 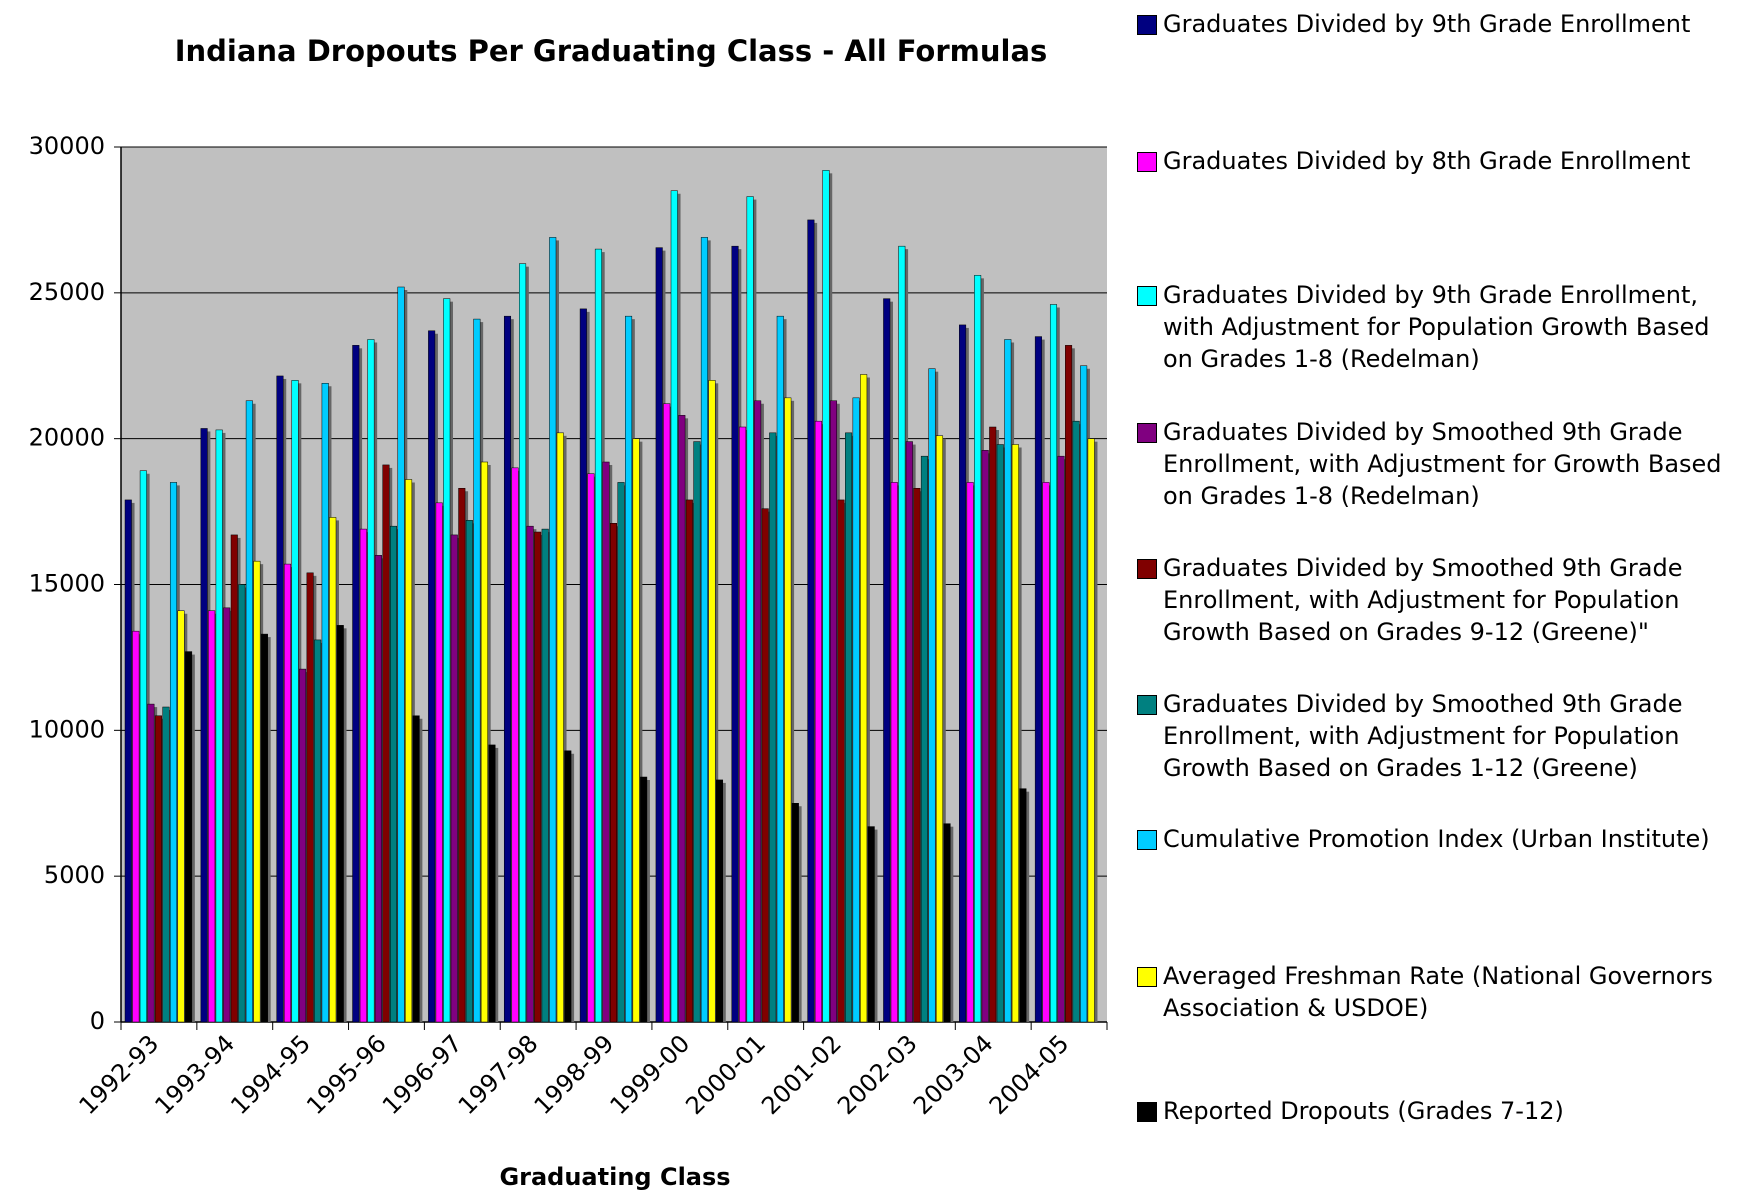 What do you see at coordinates (74, 875) in the screenshot?
I see `y-tick-label: 5000` at bounding box center [74, 875].